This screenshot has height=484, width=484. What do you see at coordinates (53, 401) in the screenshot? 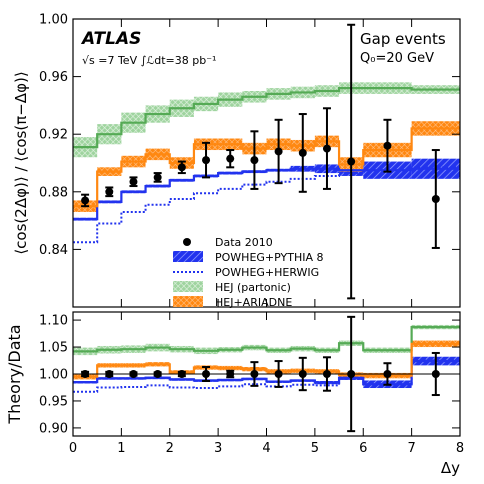
I see `ratio-y-tick-label-1: 0.95` at bounding box center [53, 401].